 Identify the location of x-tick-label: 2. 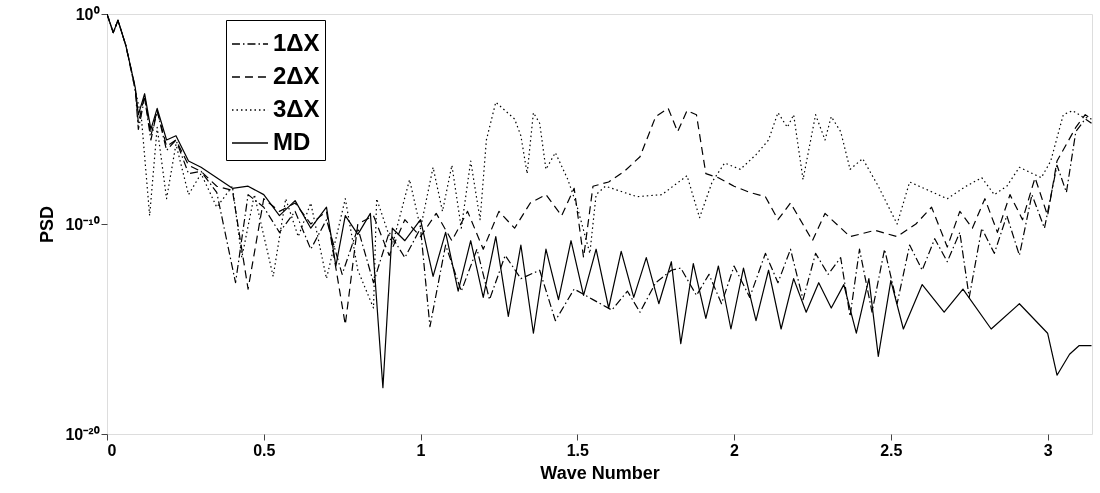
(735, 450).